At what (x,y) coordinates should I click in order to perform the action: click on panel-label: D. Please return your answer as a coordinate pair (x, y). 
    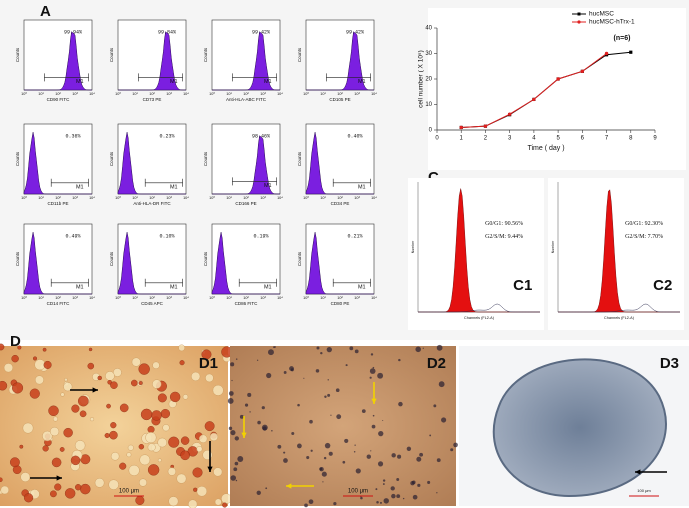
    Looking at the image, I should click on (15, 341).